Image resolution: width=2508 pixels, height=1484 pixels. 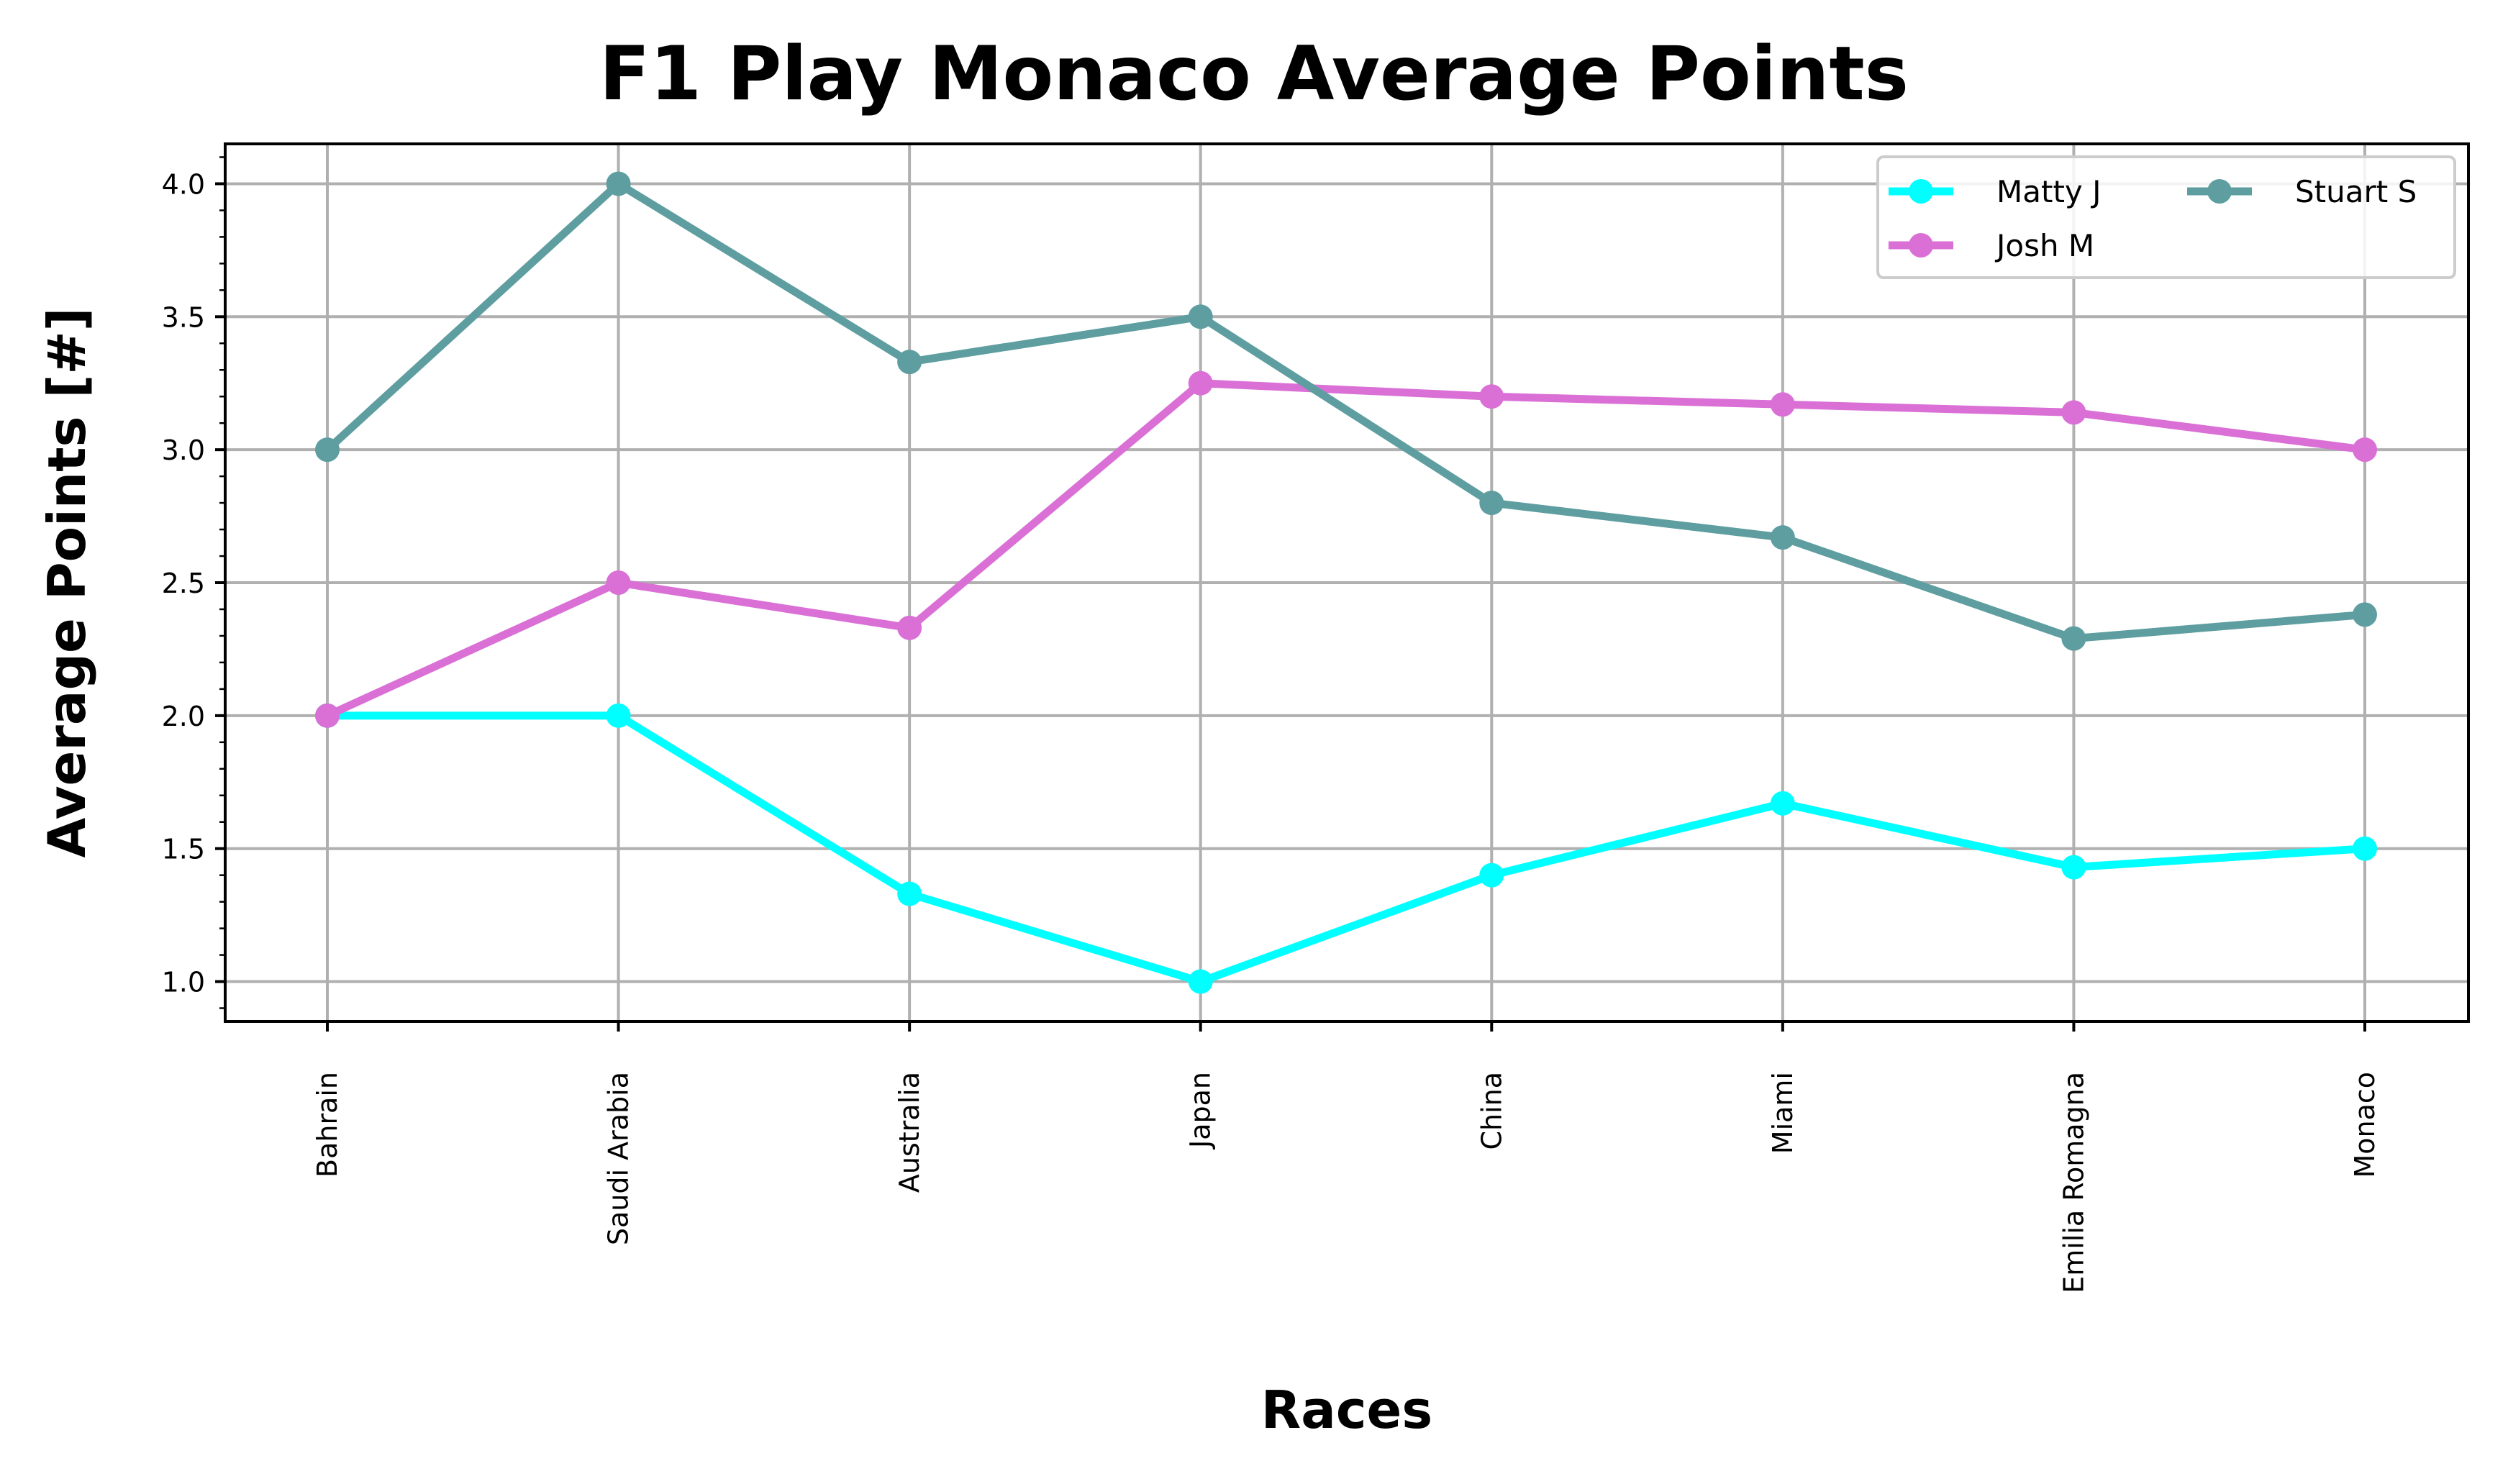 What do you see at coordinates (328, 1125) in the screenshot?
I see `x-tick-label: Bahrain` at bounding box center [328, 1125].